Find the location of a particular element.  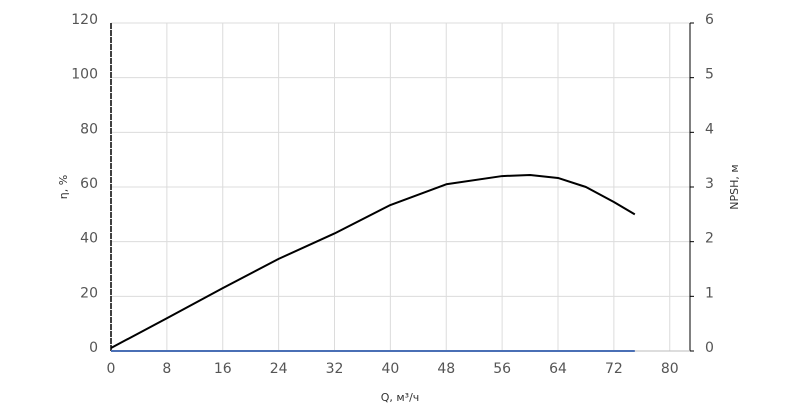

y-tick-label: 80 is located at coordinates (89, 129).